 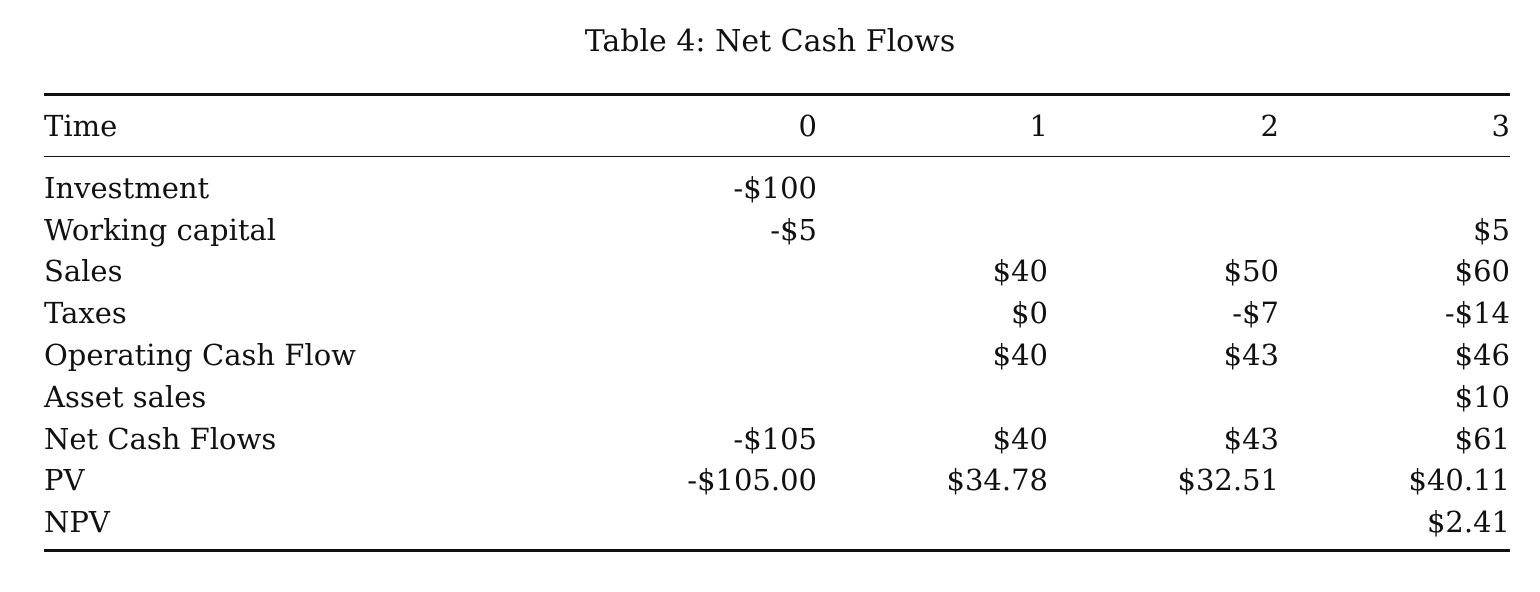 I want to click on column-header-3: 3, so click(x=1394, y=125).